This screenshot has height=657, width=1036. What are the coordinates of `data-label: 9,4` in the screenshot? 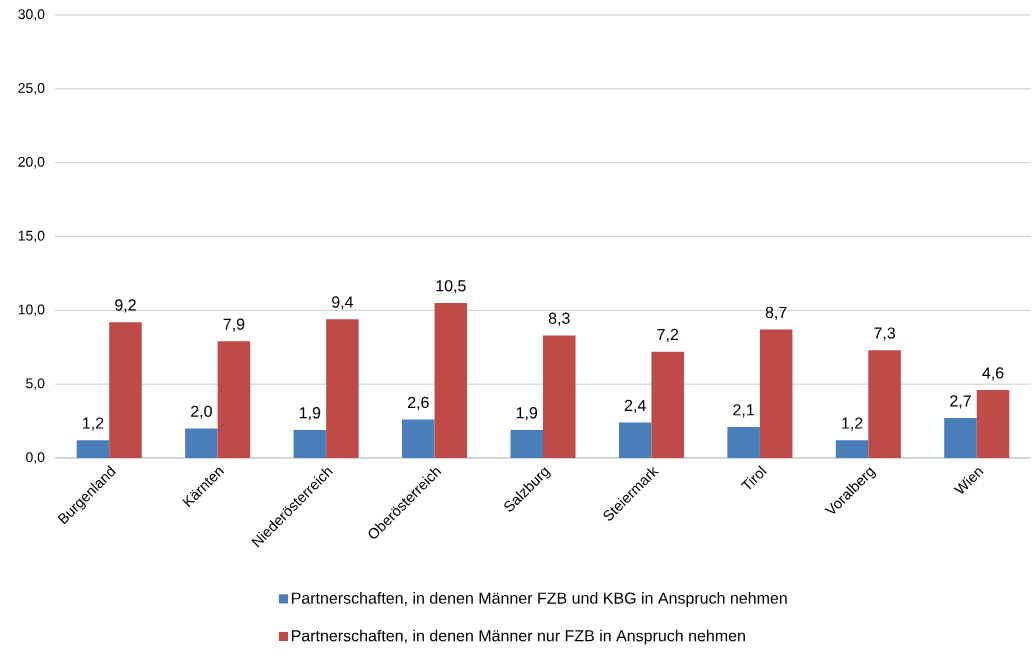 It's located at (343, 303).